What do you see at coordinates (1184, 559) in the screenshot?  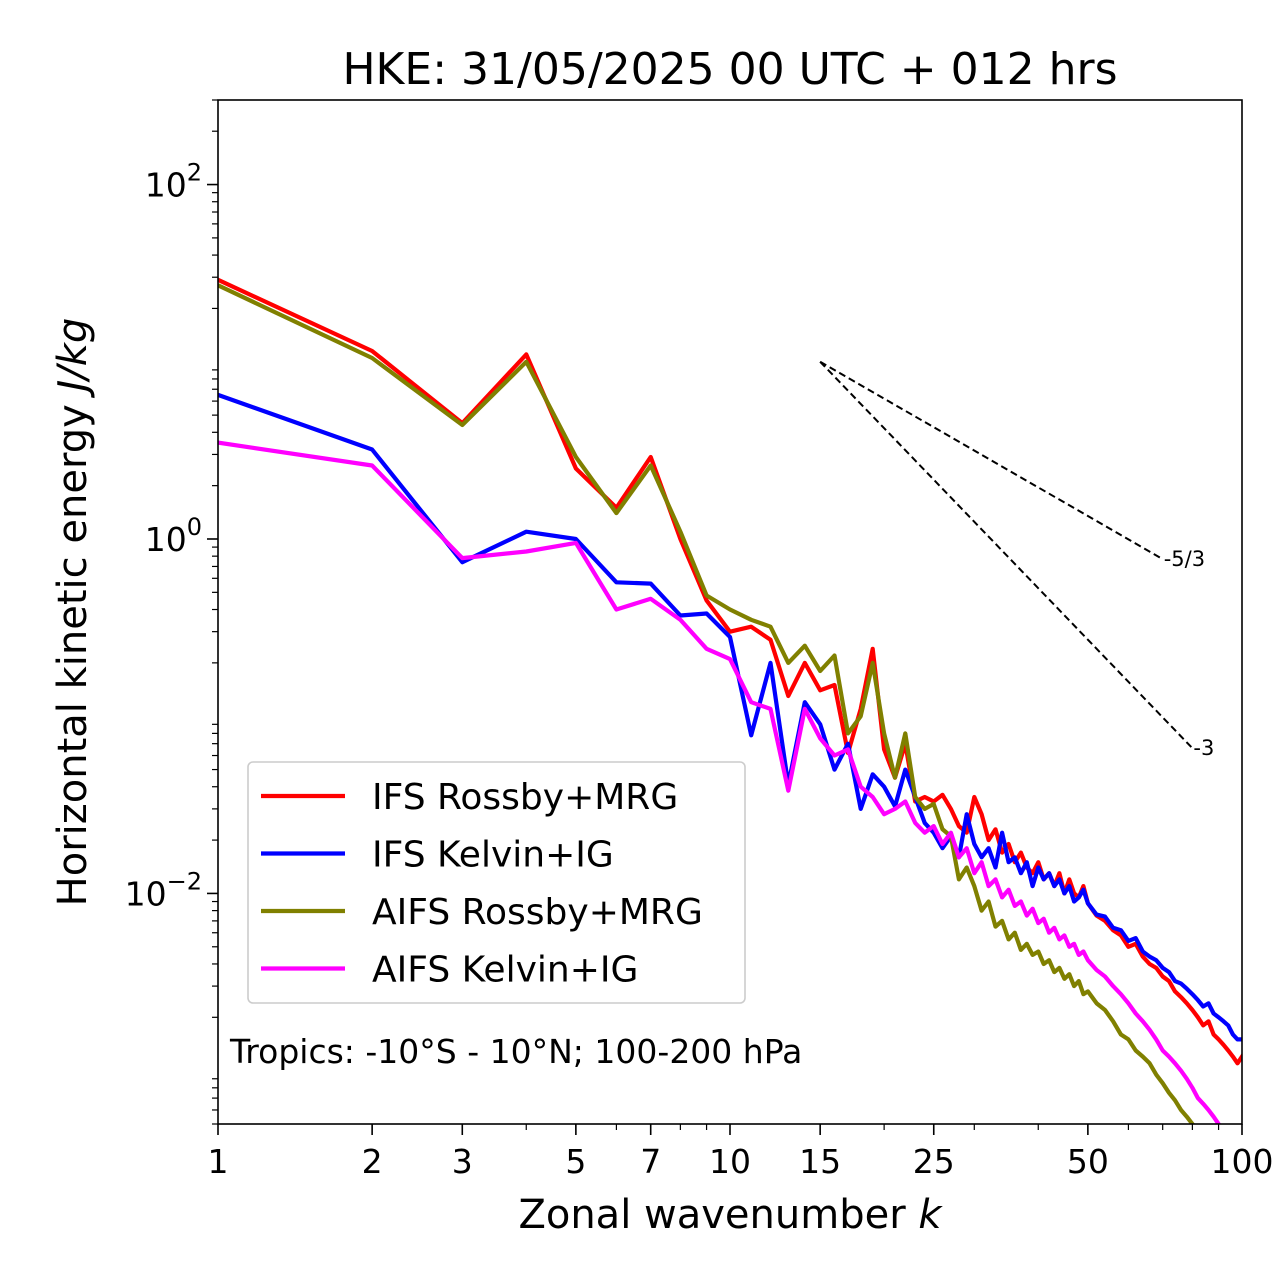 I see `slope-label: -5/3` at bounding box center [1184, 559].